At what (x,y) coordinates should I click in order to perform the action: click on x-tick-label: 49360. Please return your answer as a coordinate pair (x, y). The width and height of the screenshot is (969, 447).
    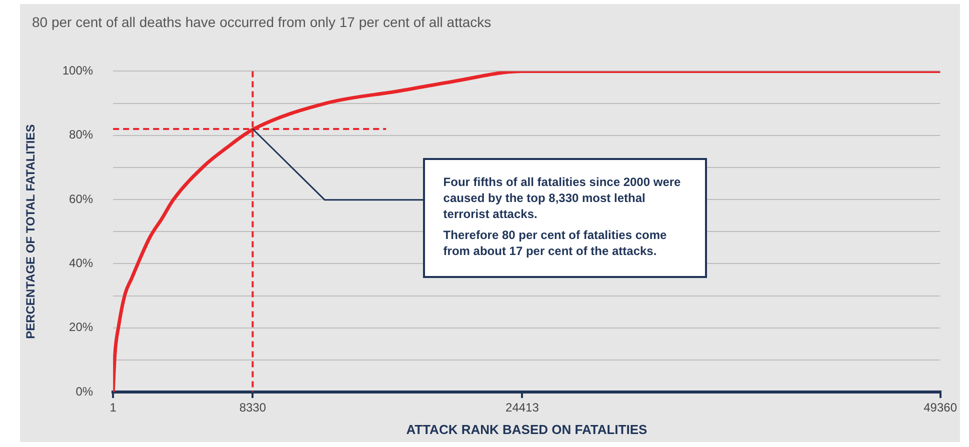
    Looking at the image, I should click on (941, 407).